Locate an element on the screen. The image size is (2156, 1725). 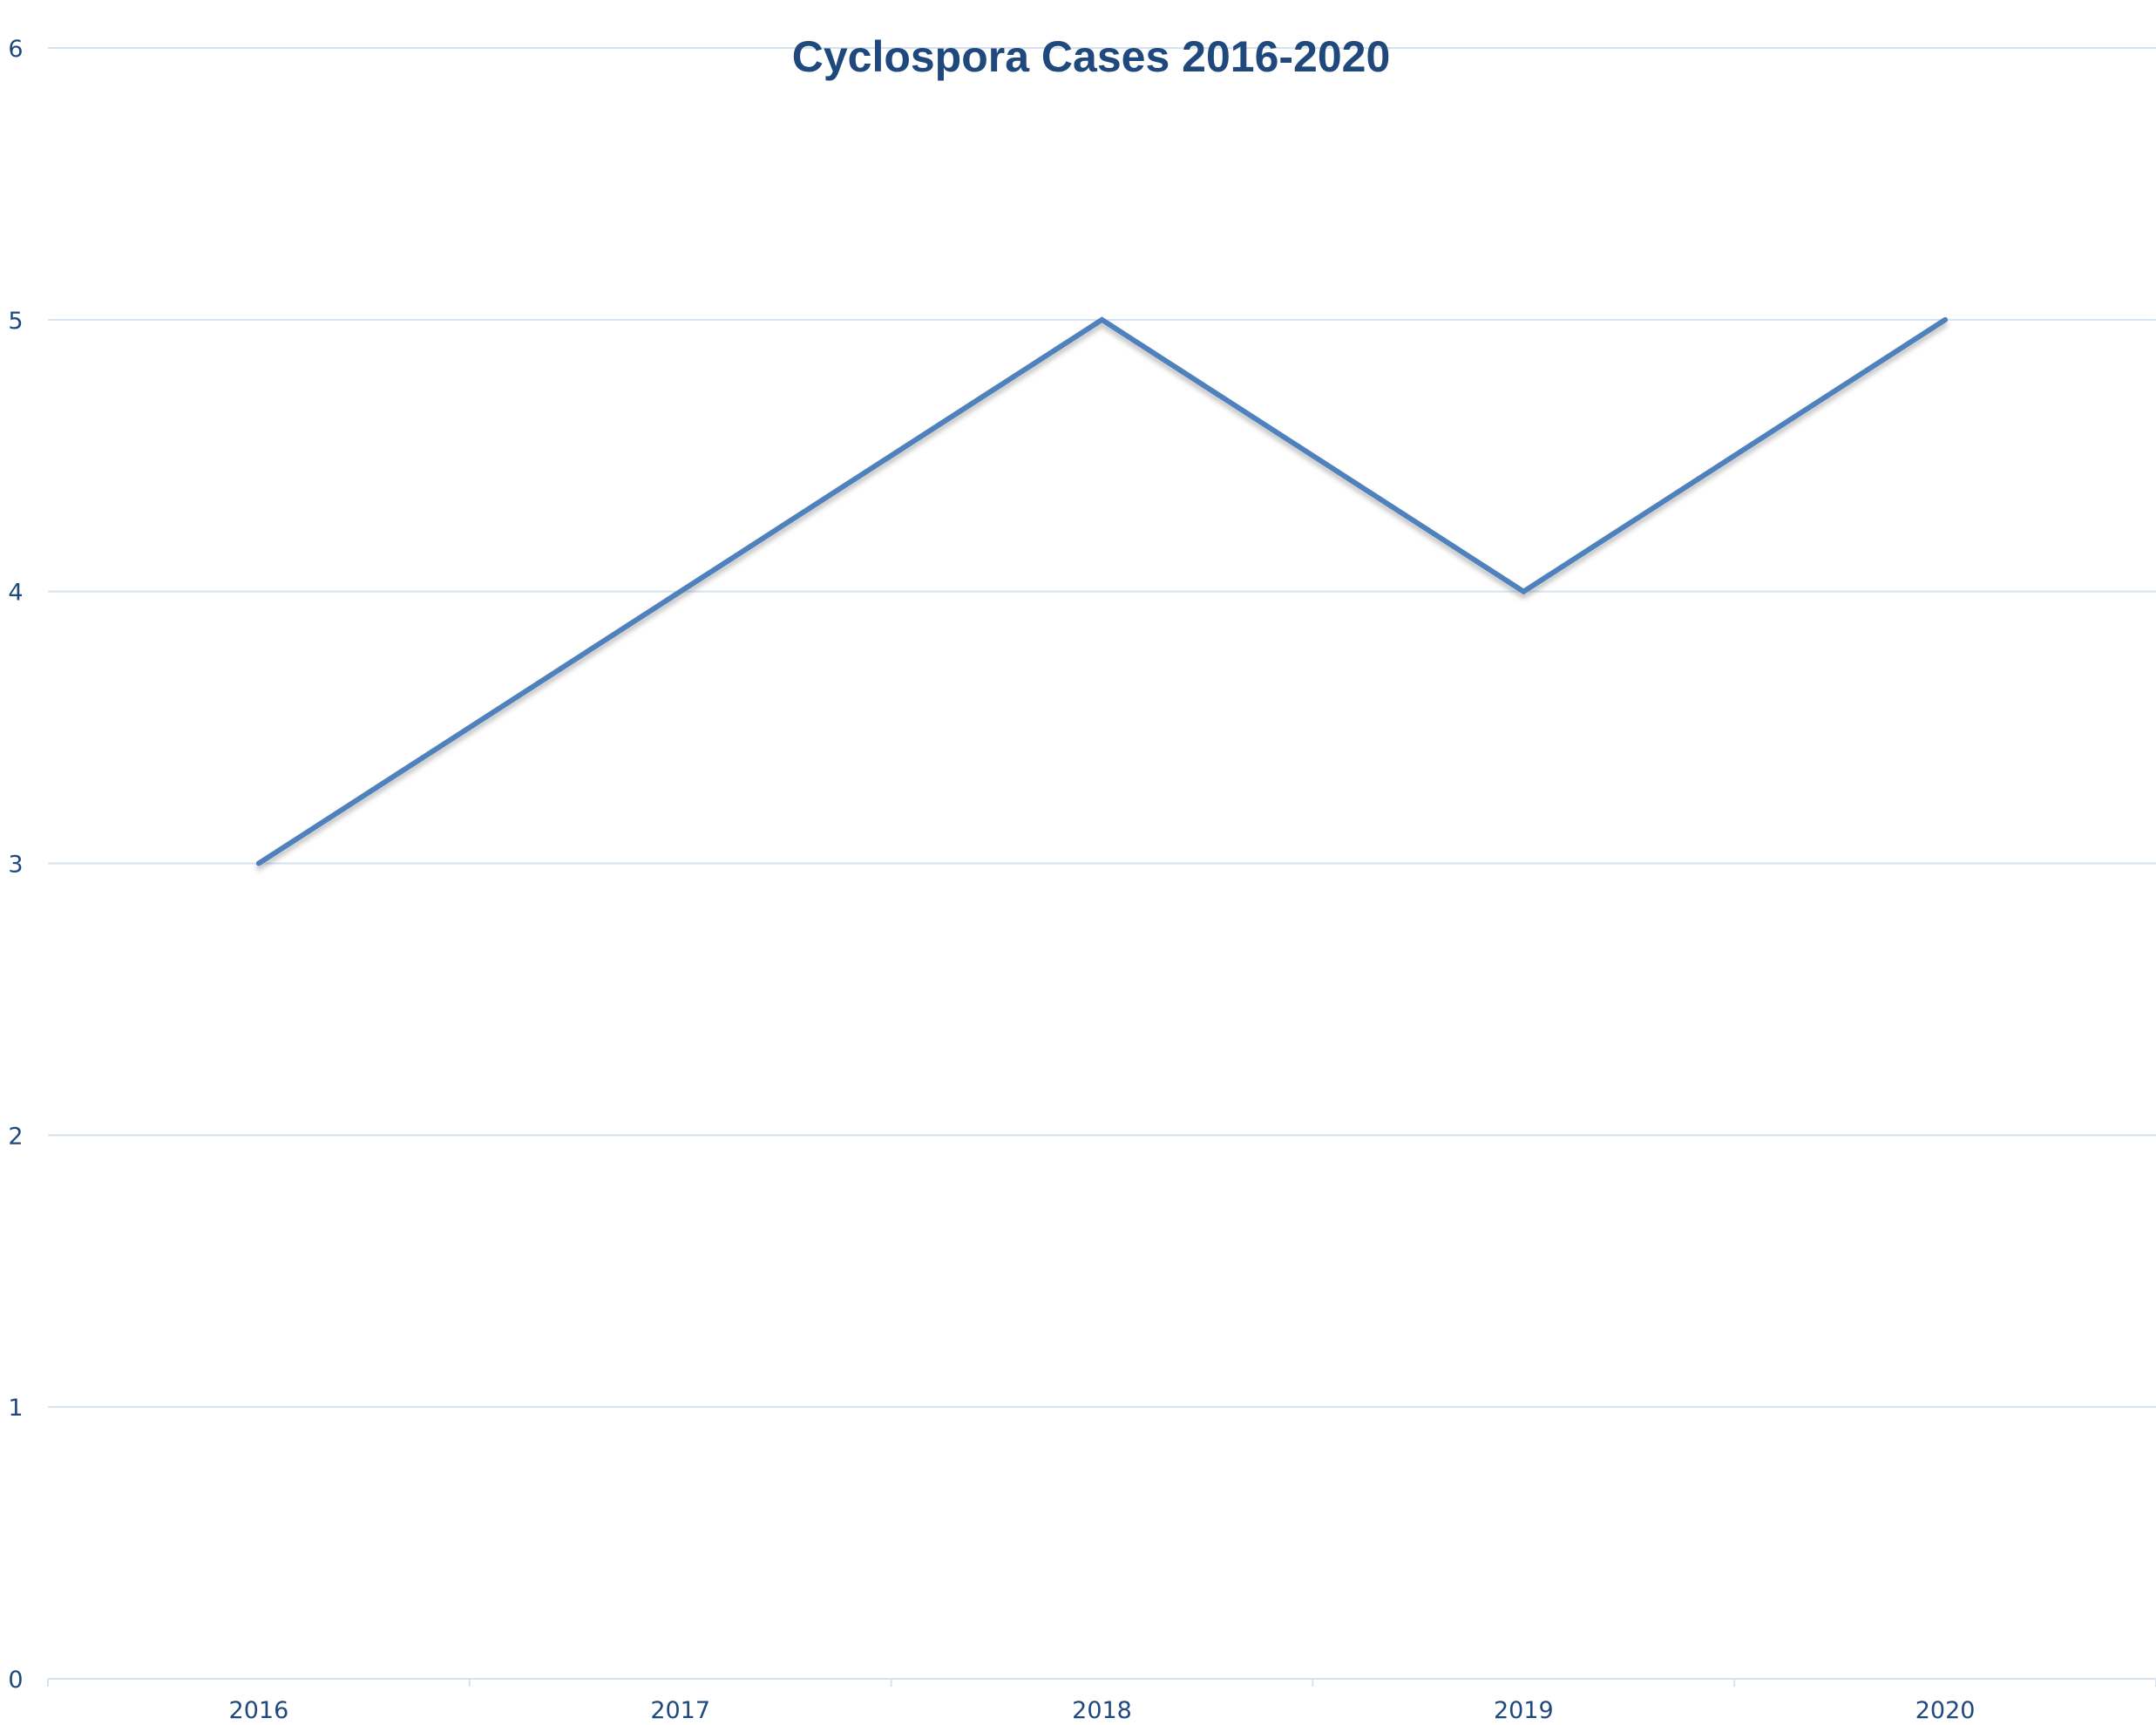
x-tick-label-2019: 2019 is located at coordinates (1524, 1710).